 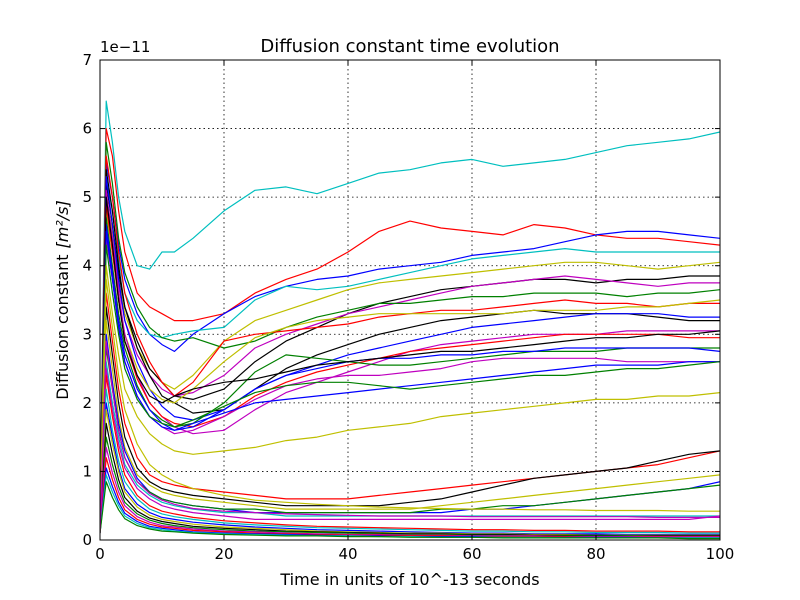 I want to click on x-tick-label: 100, so click(x=720, y=554).